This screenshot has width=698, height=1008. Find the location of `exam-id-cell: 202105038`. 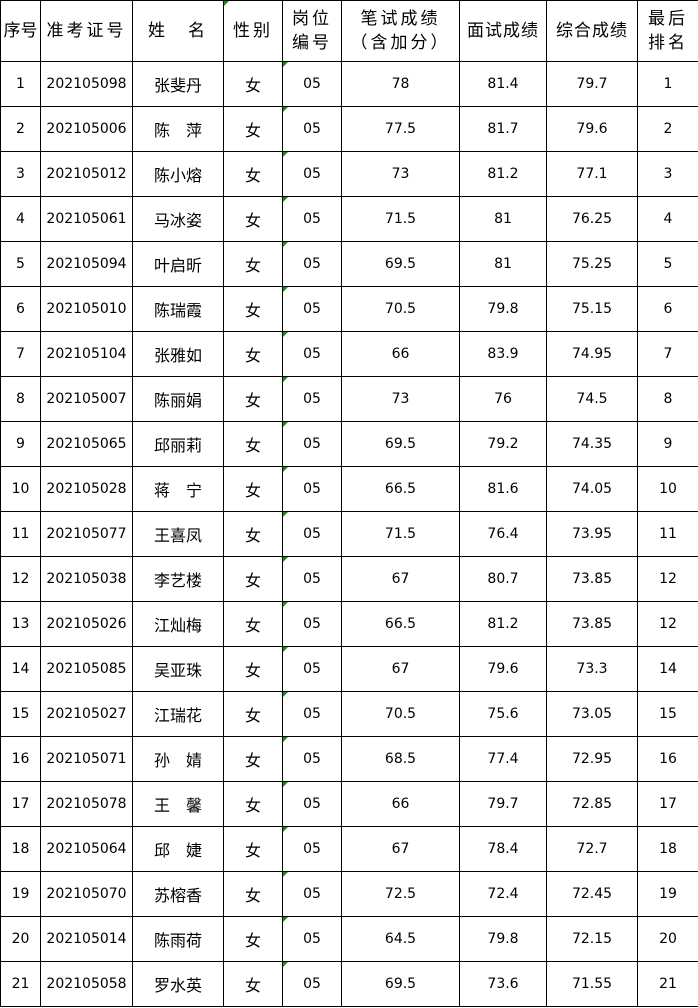

exam-id-cell: 202105038 is located at coordinates (86, 579).